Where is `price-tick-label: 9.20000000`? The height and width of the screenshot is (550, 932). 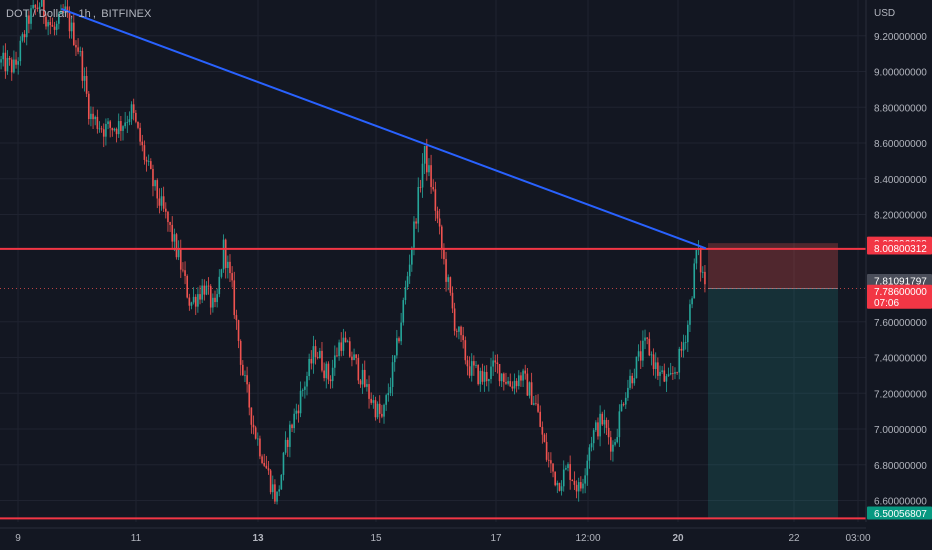
price-tick-label: 9.20000000 is located at coordinates (900, 37).